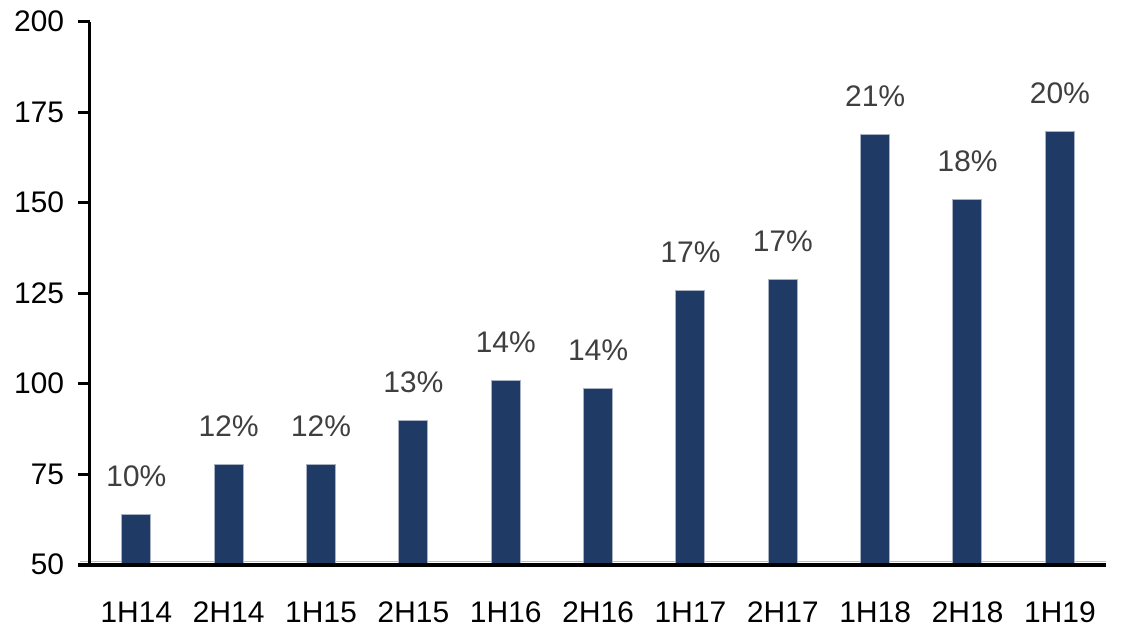 The width and height of the screenshot is (1129, 641). What do you see at coordinates (967, 382) in the screenshot?
I see `bar-2H18` at bounding box center [967, 382].